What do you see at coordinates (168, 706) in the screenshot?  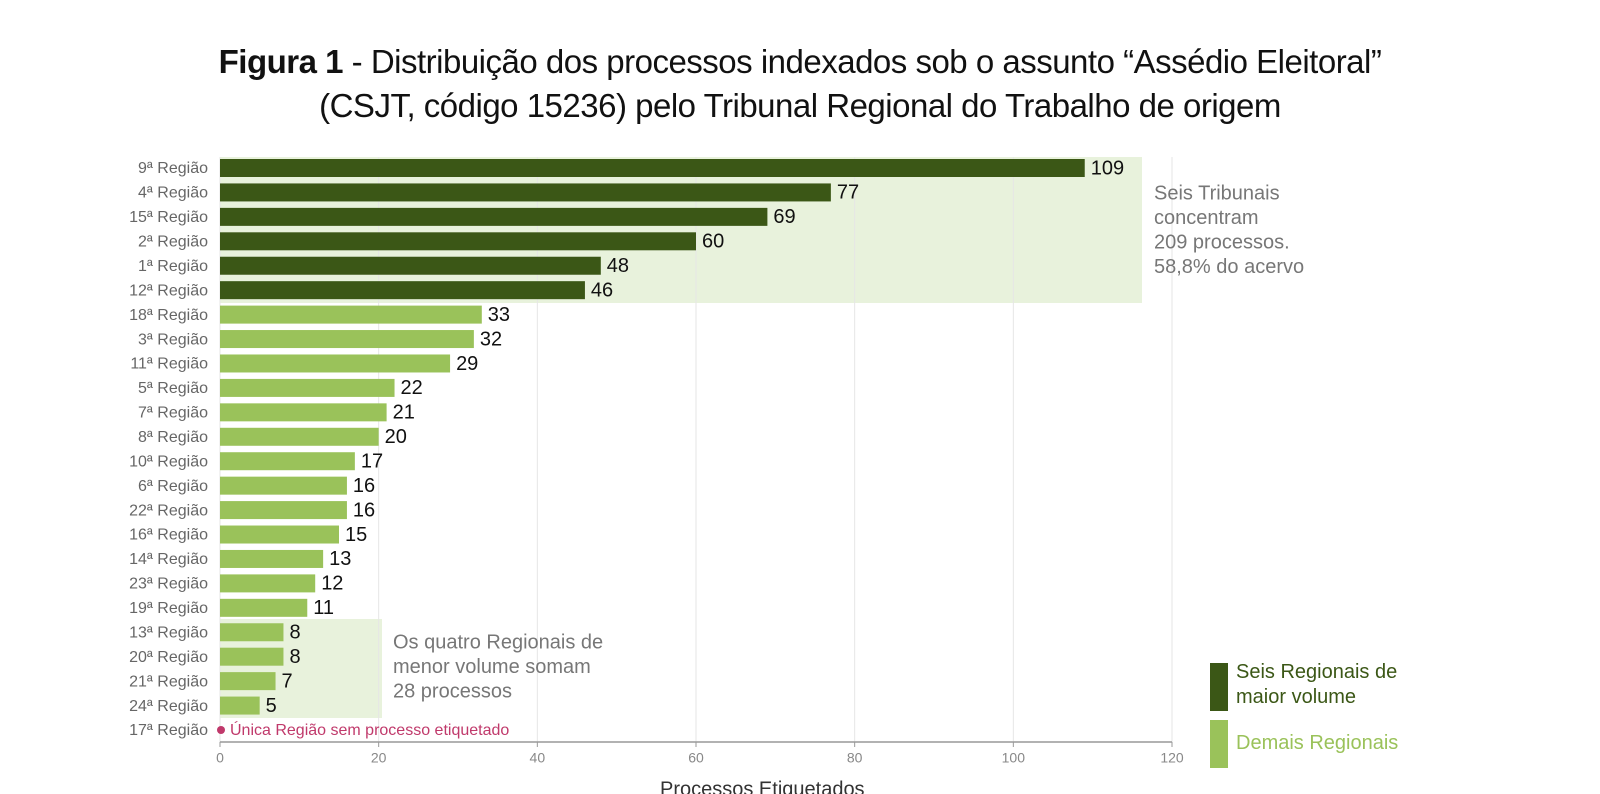 I see `y-tick-label: 24ª Região` at bounding box center [168, 706].